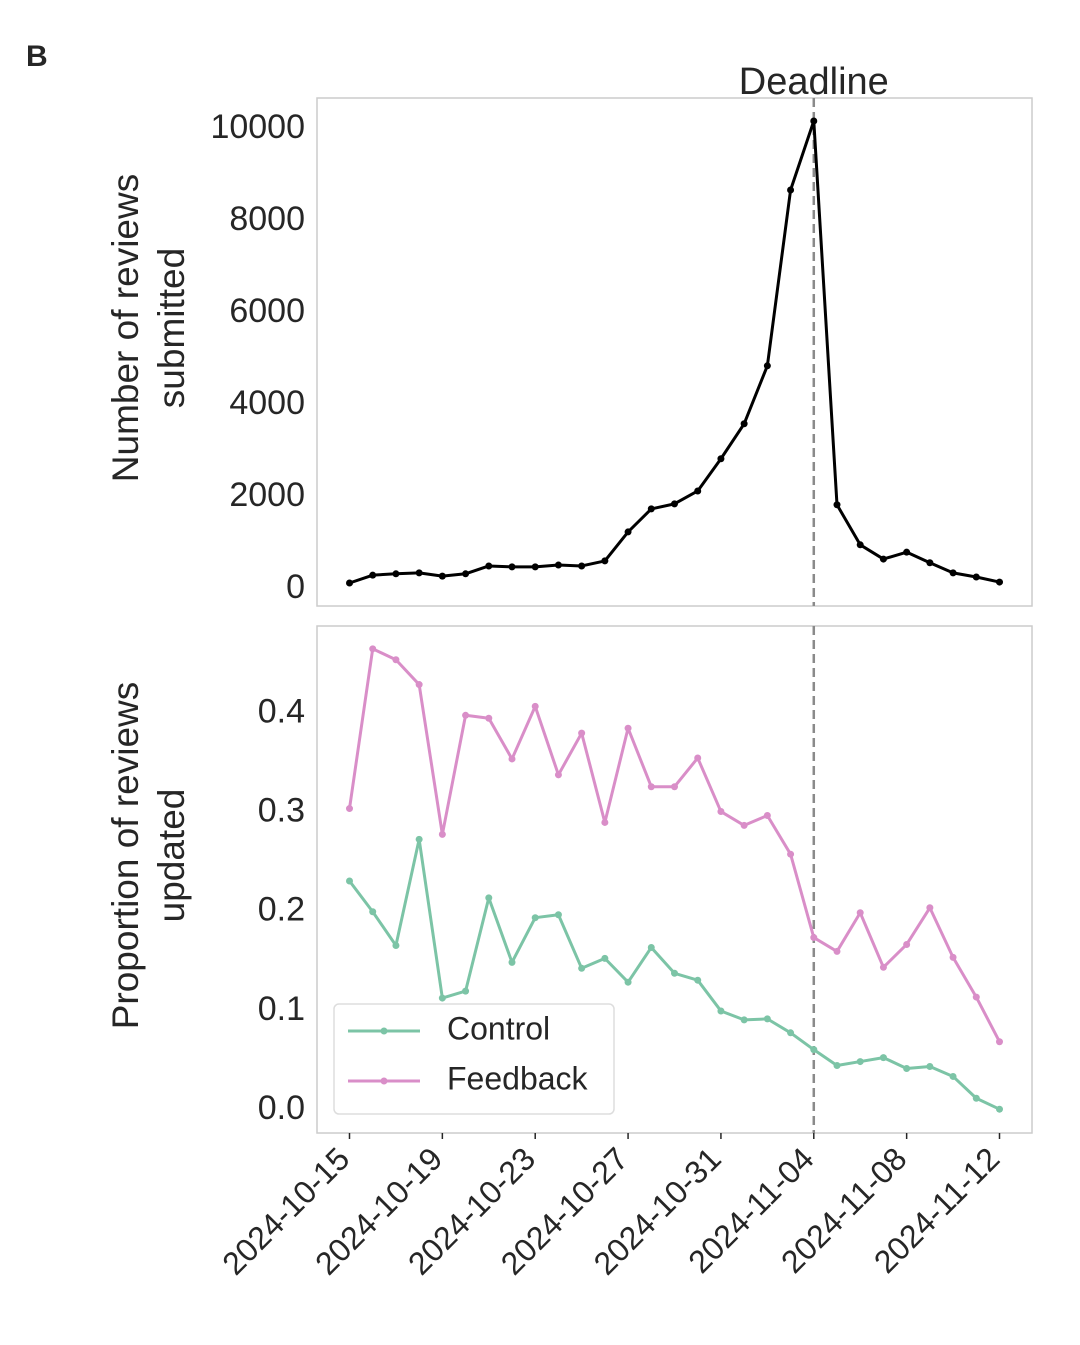 This screenshot has width=1080, height=1345. Describe the element at coordinates (498, 1028) in the screenshot. I see `legend-label: Control` at that location.